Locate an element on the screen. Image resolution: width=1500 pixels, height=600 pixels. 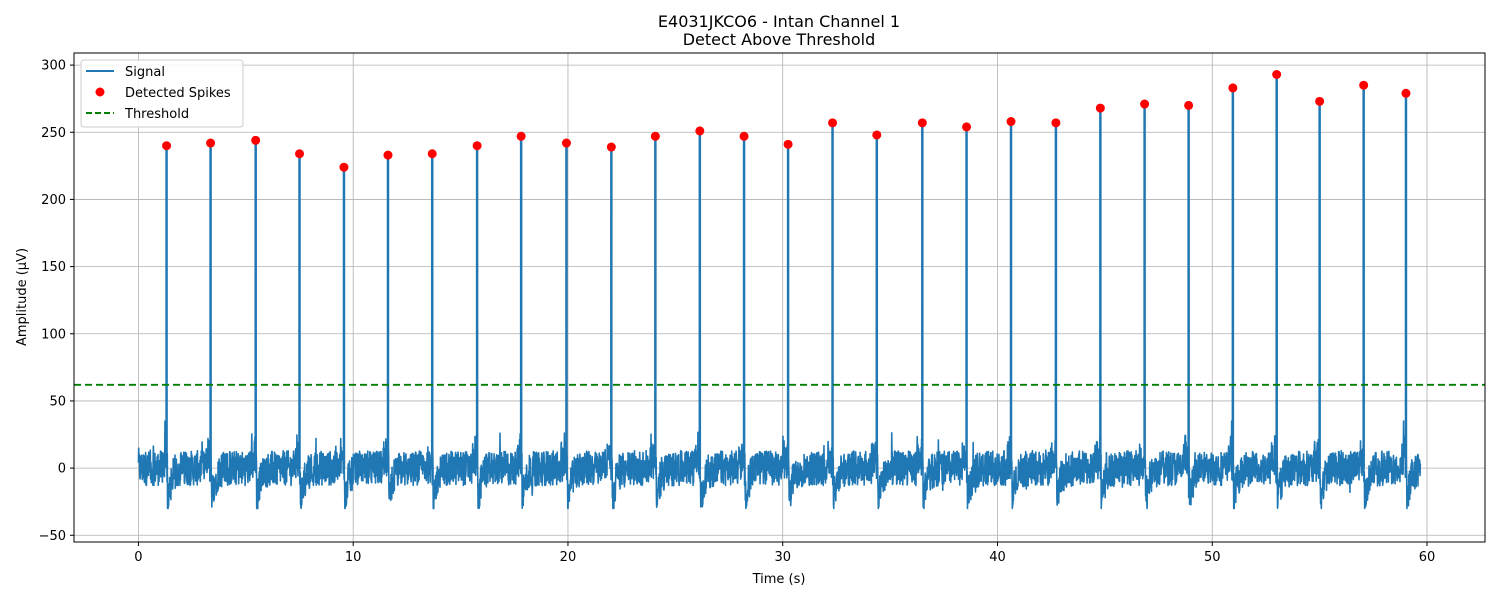
y-tick-label: 50 is located at coordinates (57, 401).